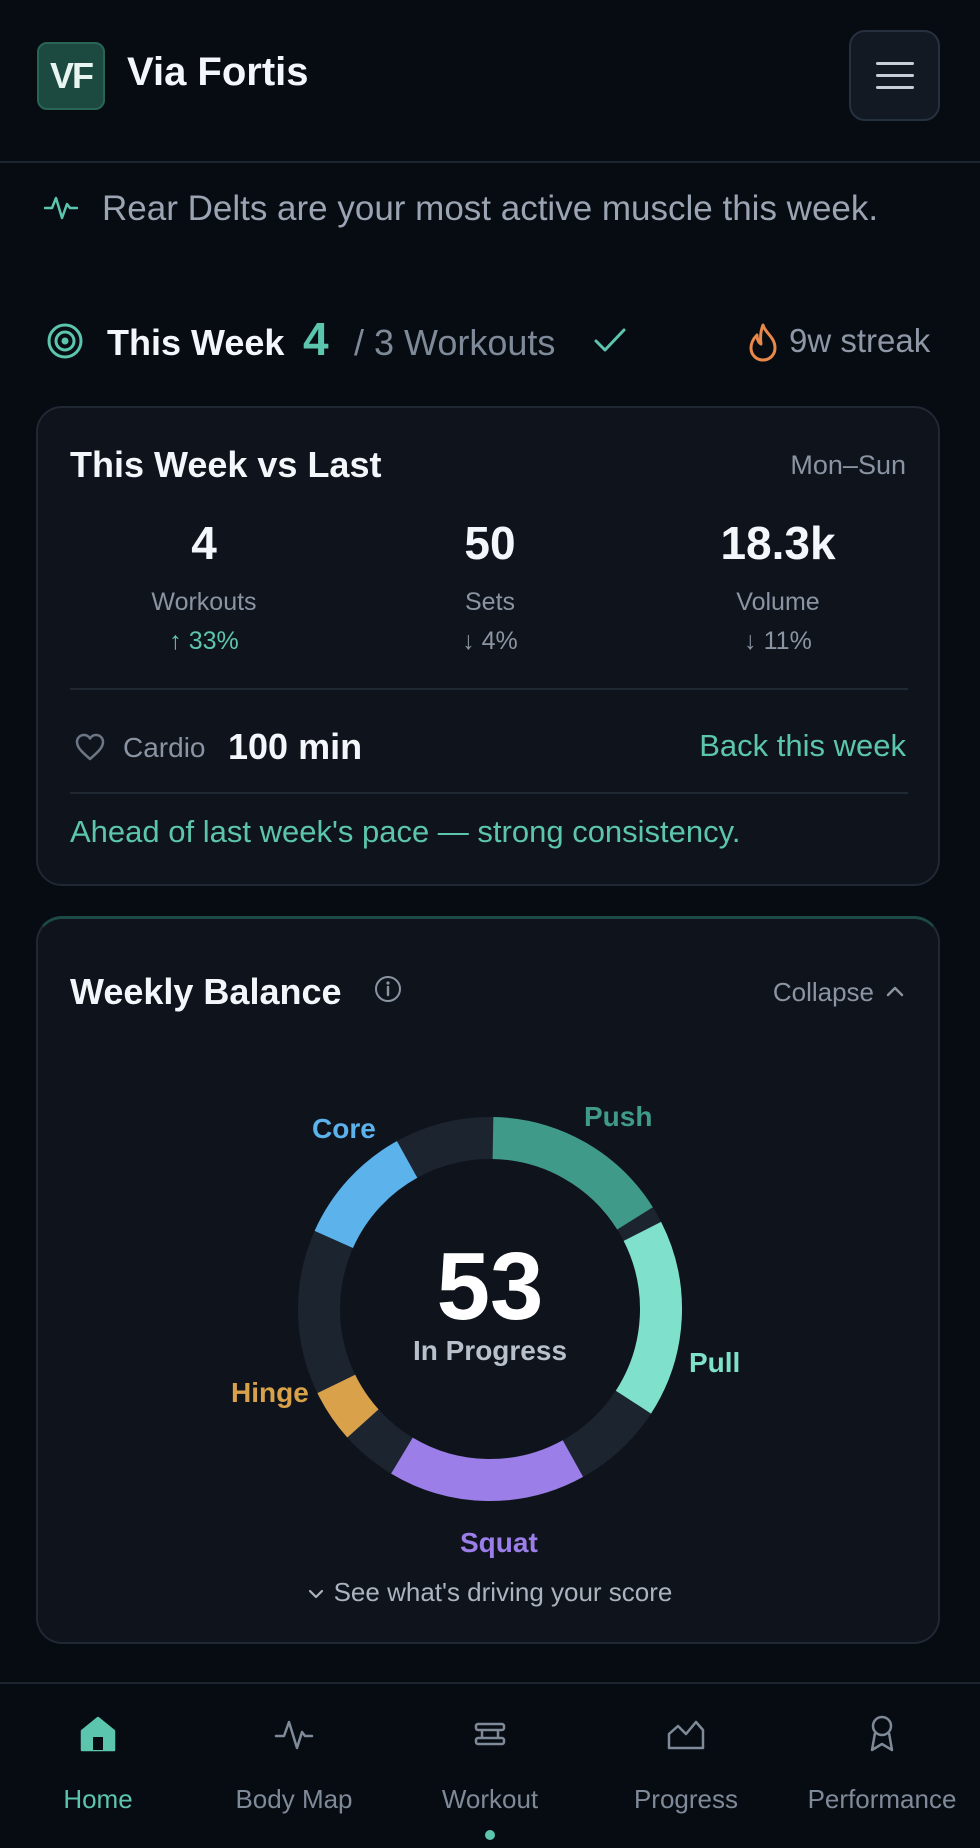  I want to click on stat-label: Workouts, so click(204, 602).